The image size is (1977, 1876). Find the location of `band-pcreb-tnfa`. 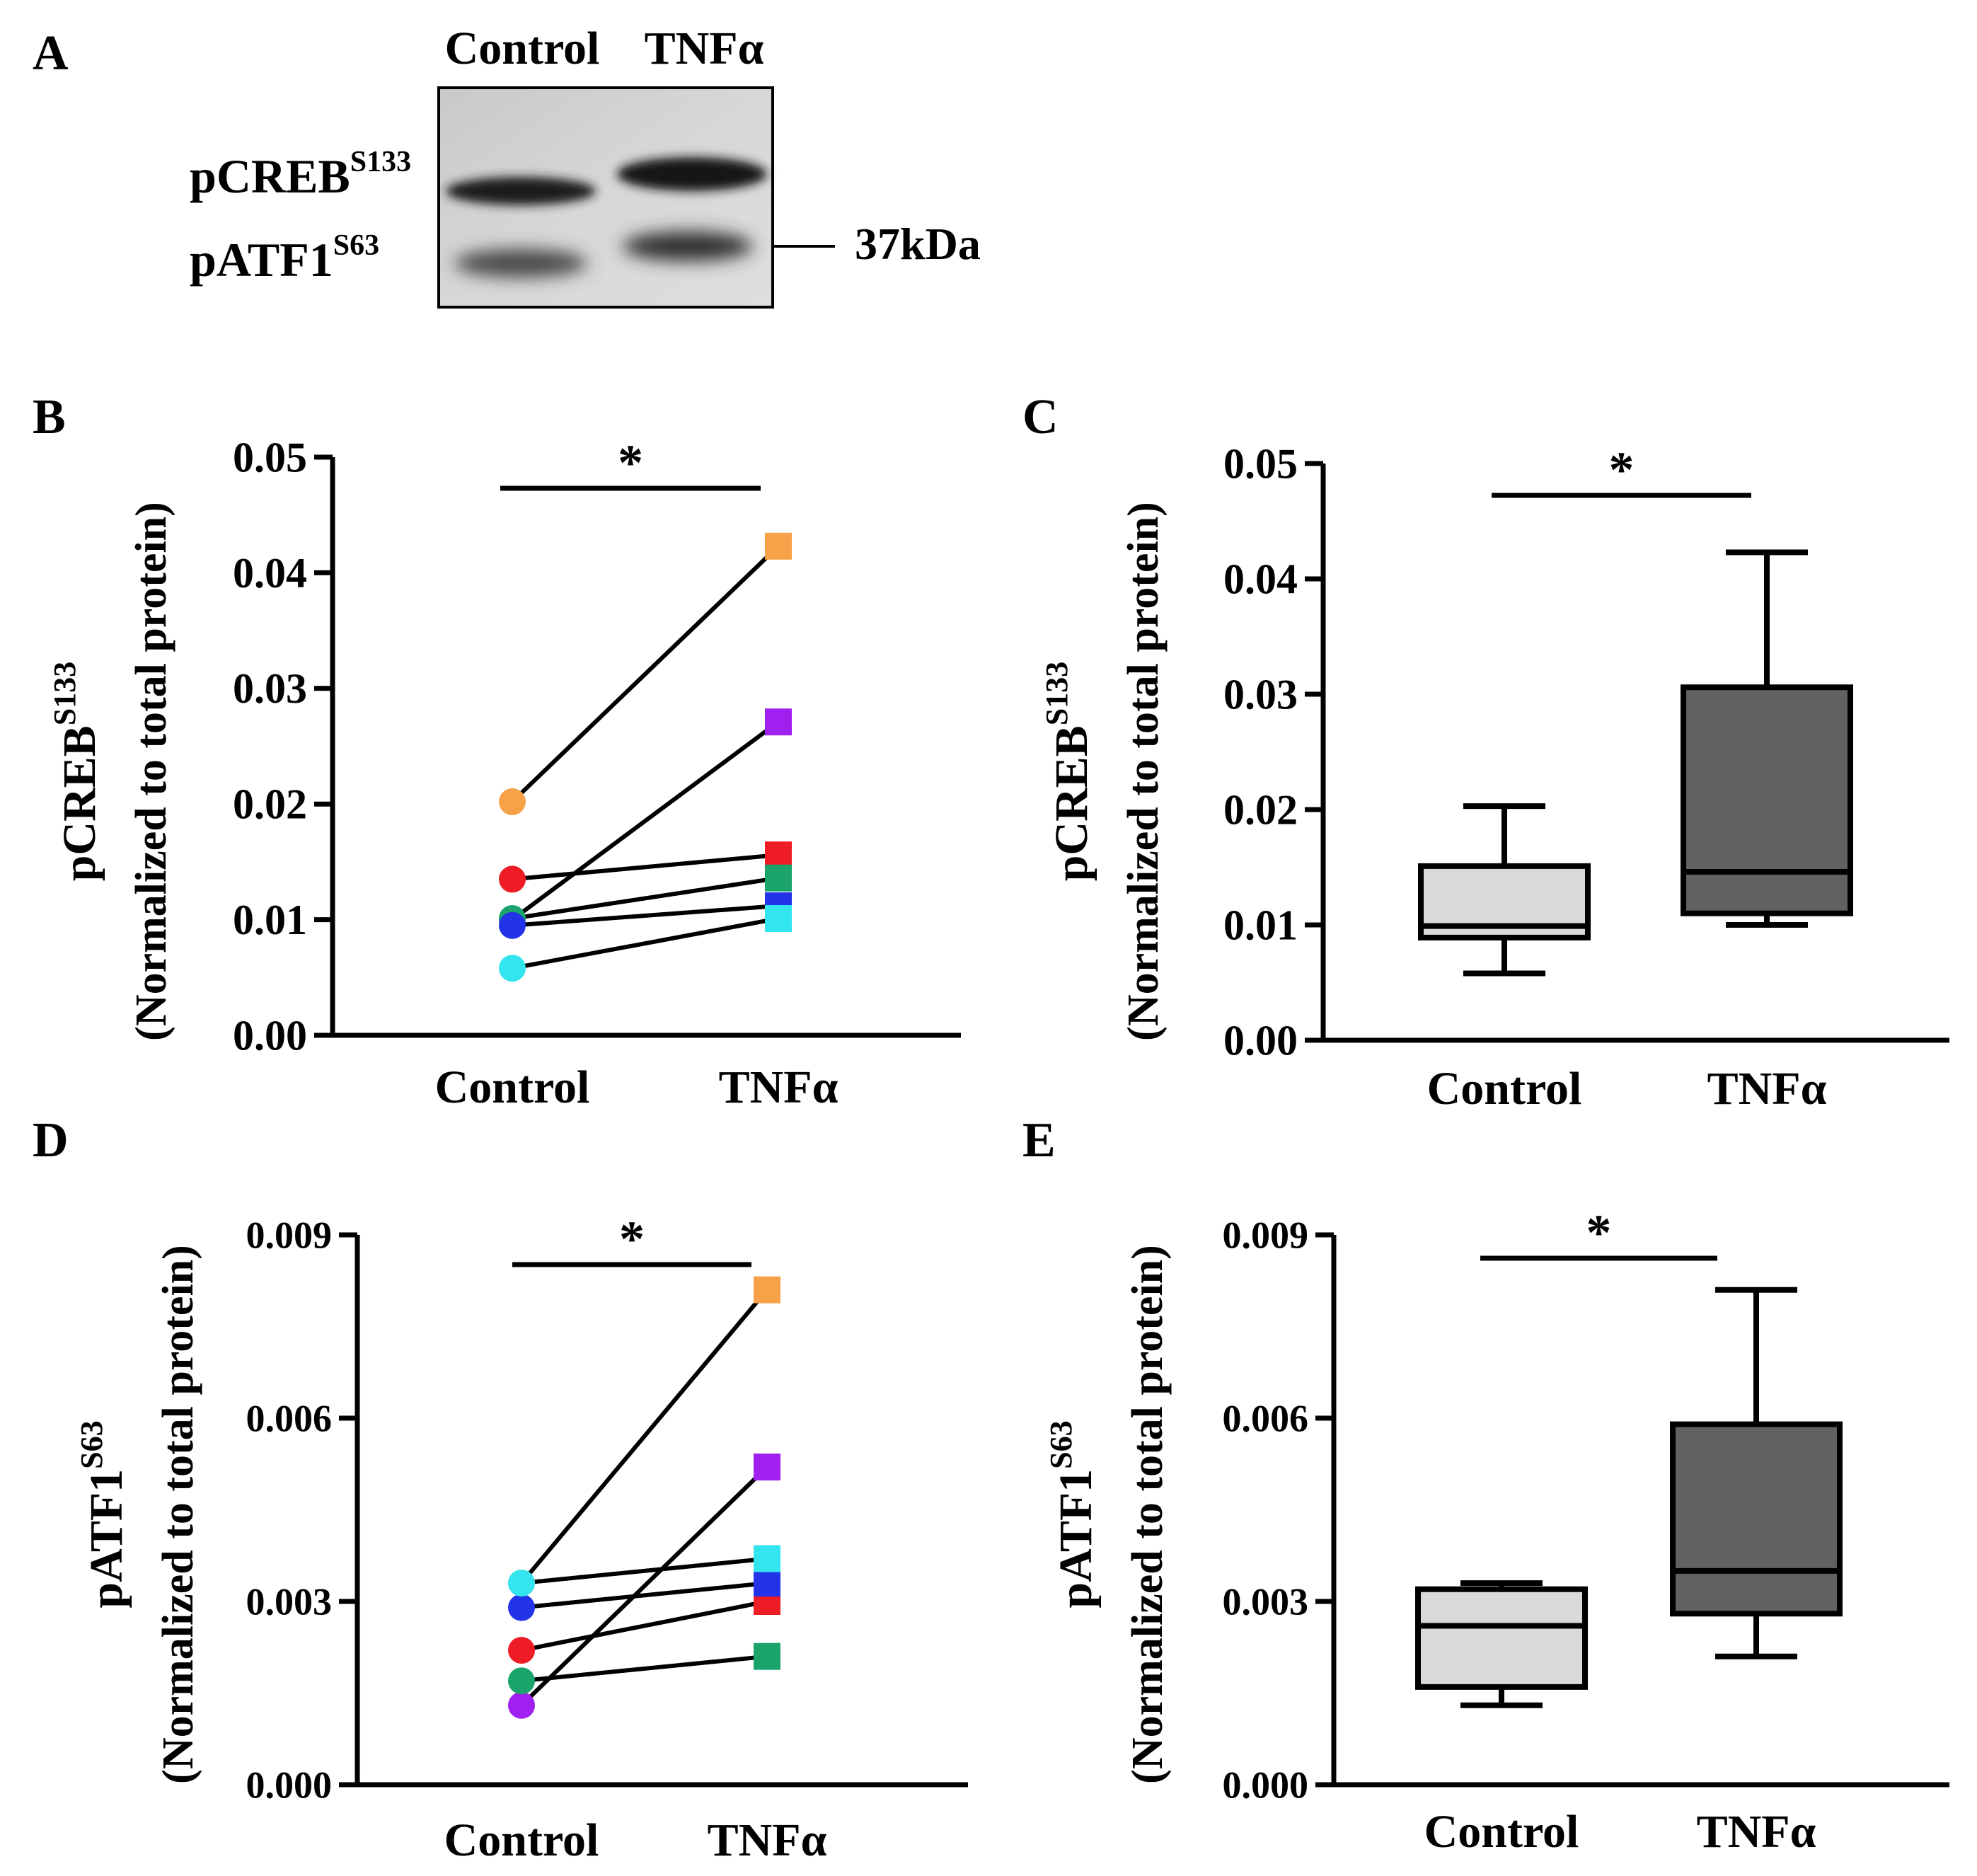

band-pcreb-tnfa is located at coordinates (692, 174).